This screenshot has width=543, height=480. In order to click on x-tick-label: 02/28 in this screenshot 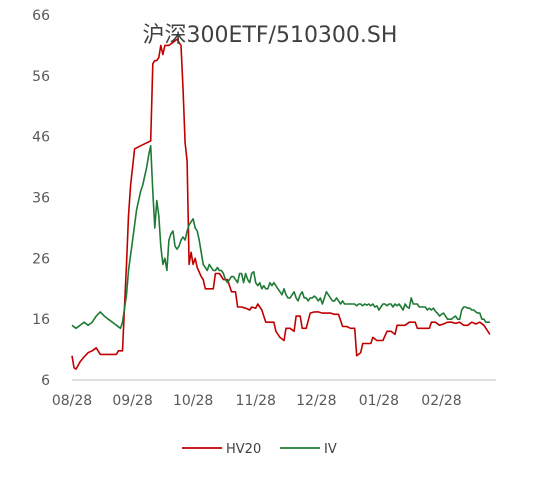, I will do `click(441, 401)`.